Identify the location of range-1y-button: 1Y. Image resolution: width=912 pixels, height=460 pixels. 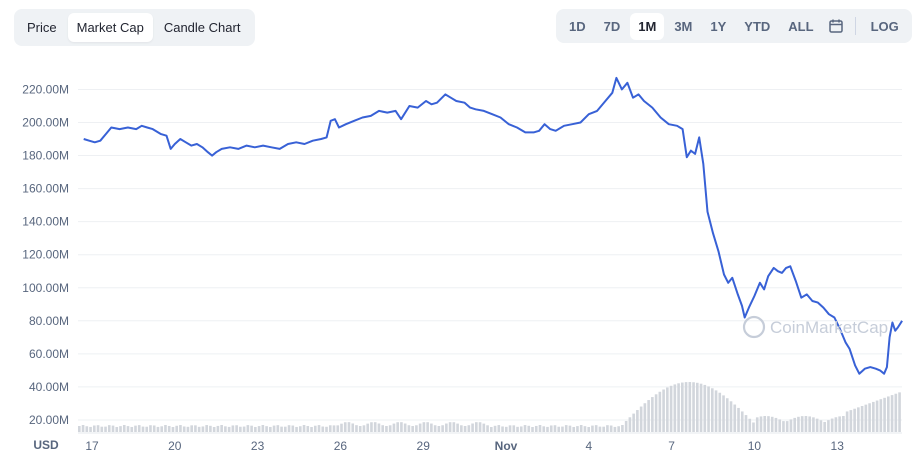
(718, 26).